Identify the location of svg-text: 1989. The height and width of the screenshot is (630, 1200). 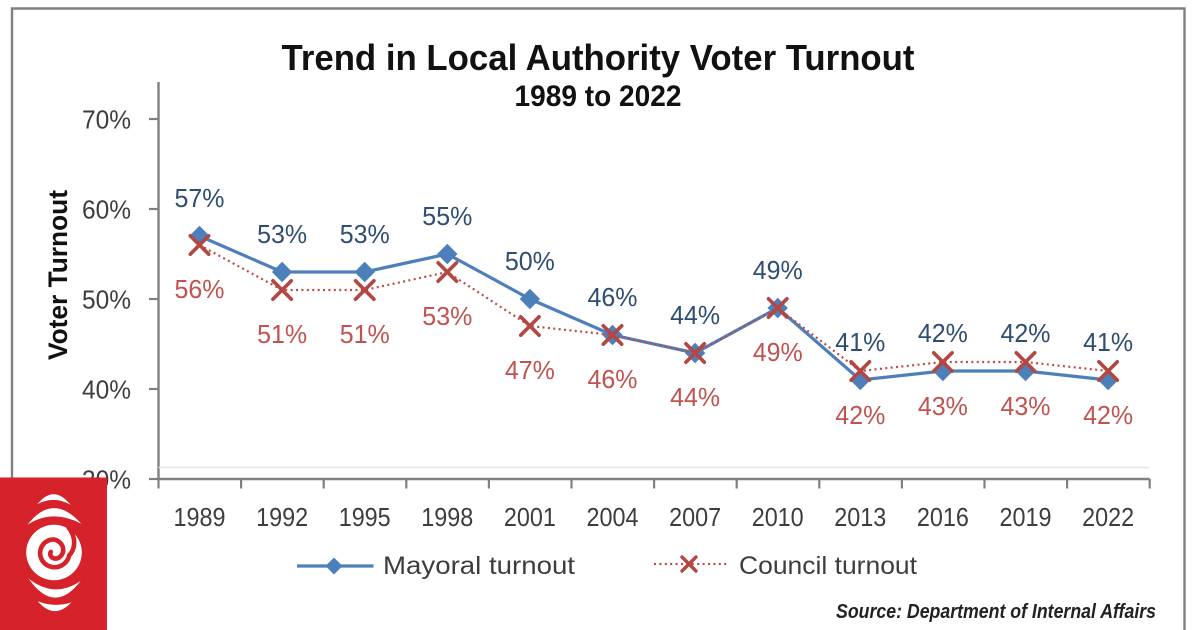
(200, 517).